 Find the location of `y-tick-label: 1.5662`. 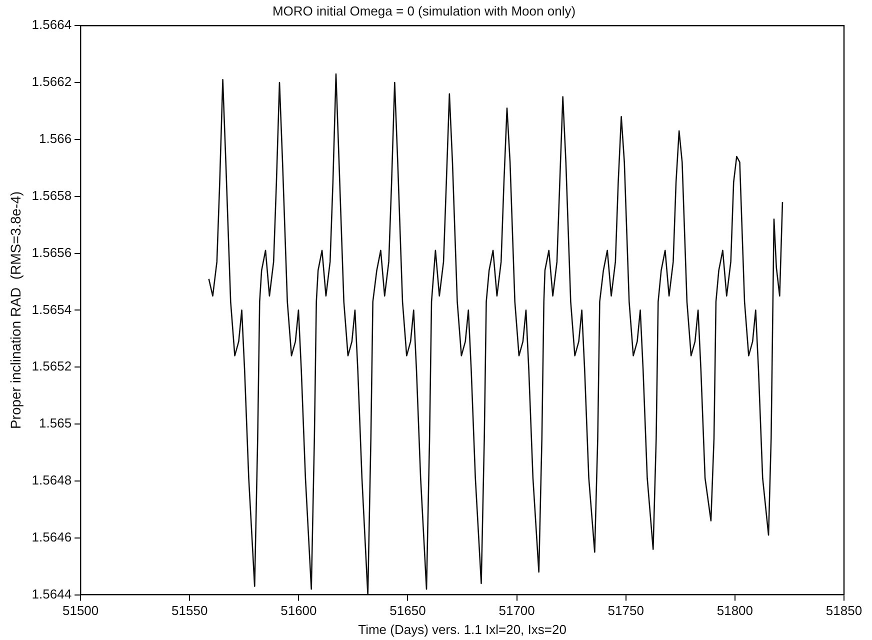

y-tick-label: 1.5662 is located at coordinates (52, 82).